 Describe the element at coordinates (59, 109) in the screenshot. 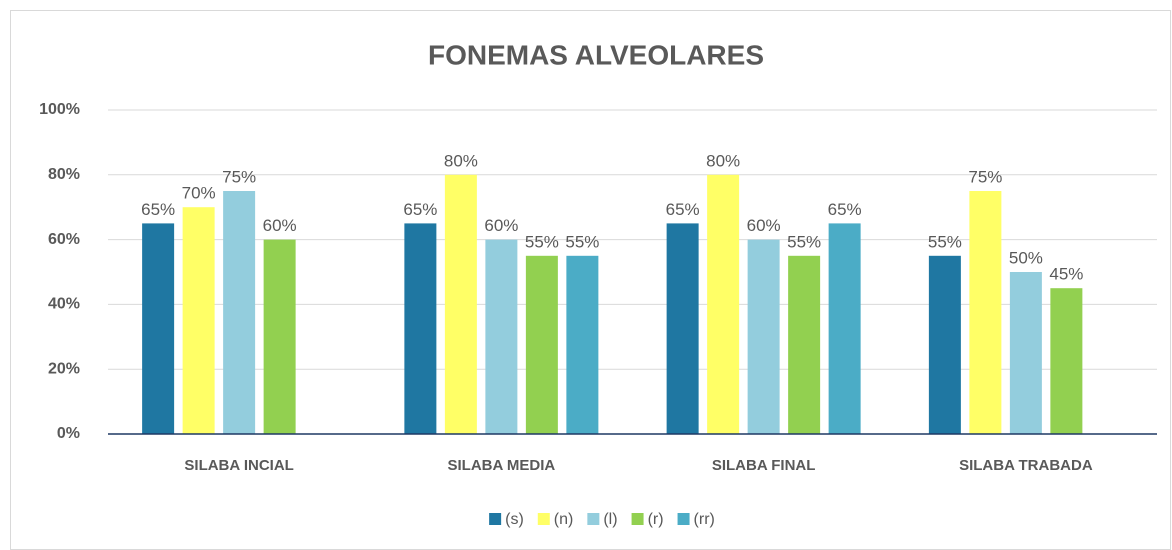

I see `y-tick-label: 100%` at that location.